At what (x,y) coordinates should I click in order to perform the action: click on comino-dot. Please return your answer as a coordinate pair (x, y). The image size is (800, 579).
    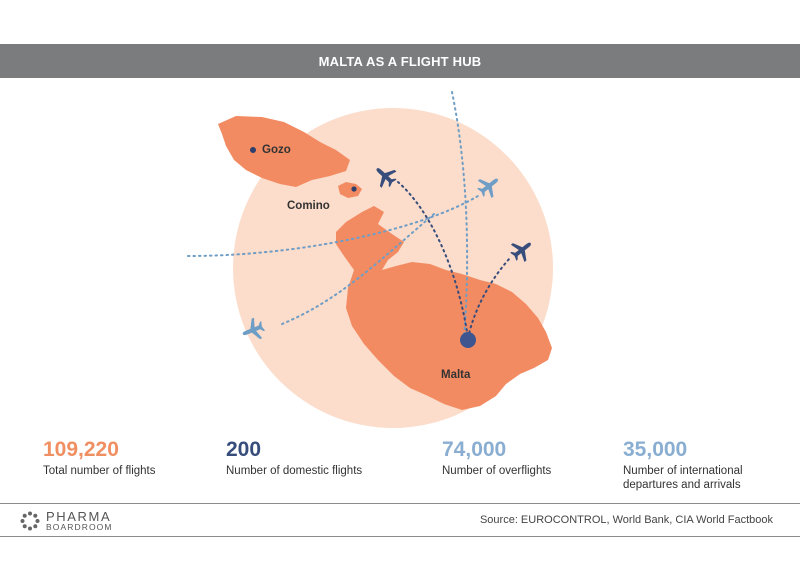
    Looking at the image, I should click on (354, 189).